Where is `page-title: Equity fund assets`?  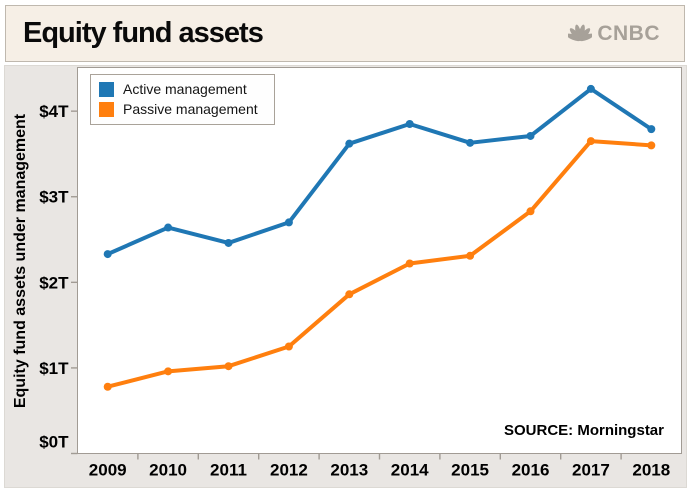 page-title: Equity fund assets is located at coordinates (143, 33).